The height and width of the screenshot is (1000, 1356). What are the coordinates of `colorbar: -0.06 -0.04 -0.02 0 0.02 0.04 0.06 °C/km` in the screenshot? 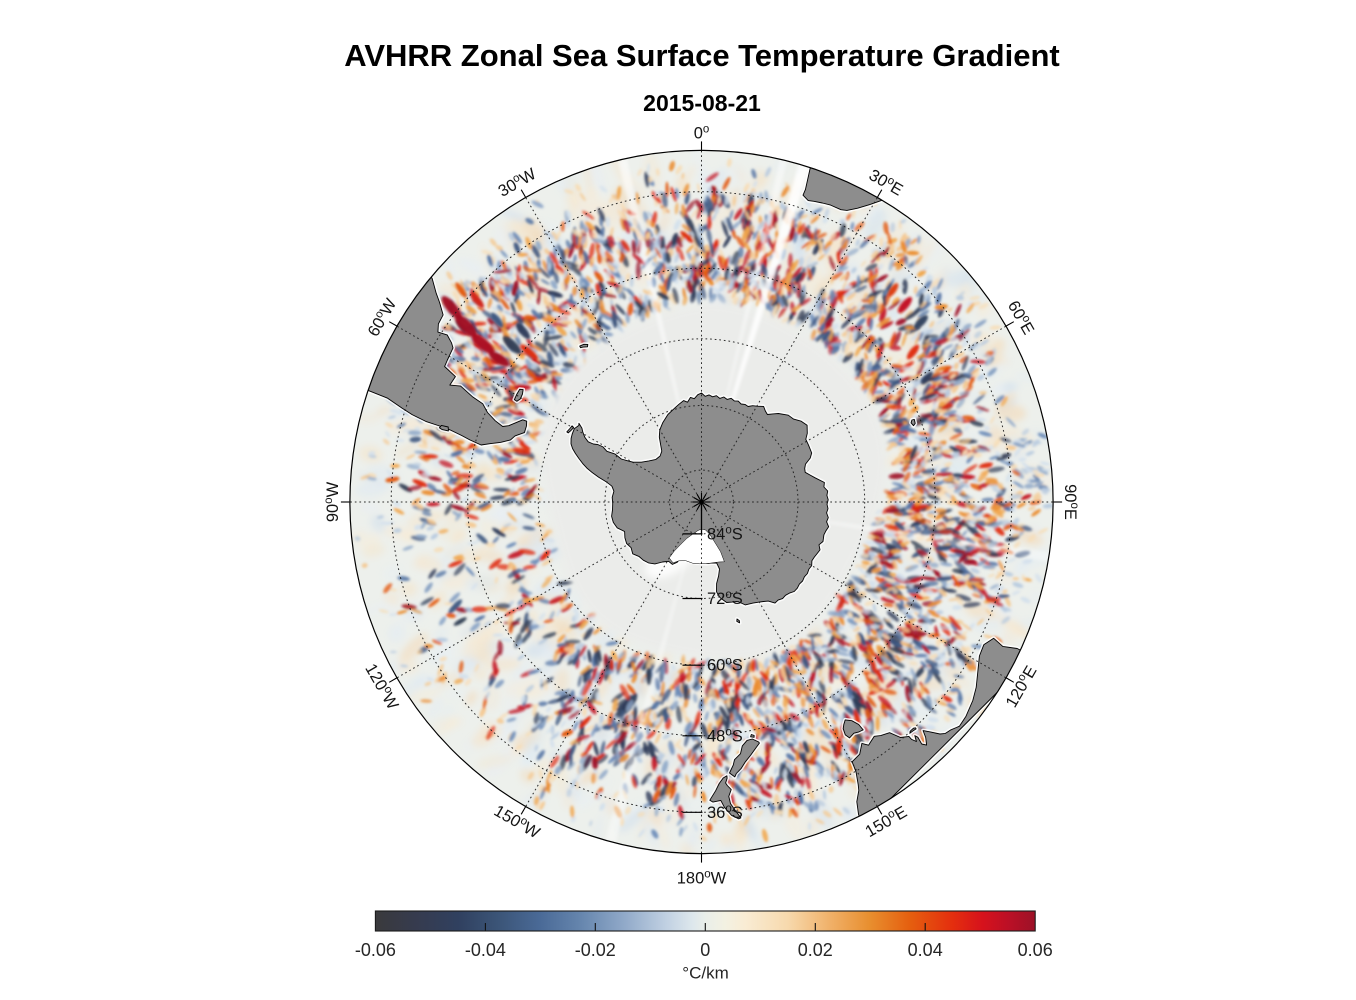 It's located at (704, 946).